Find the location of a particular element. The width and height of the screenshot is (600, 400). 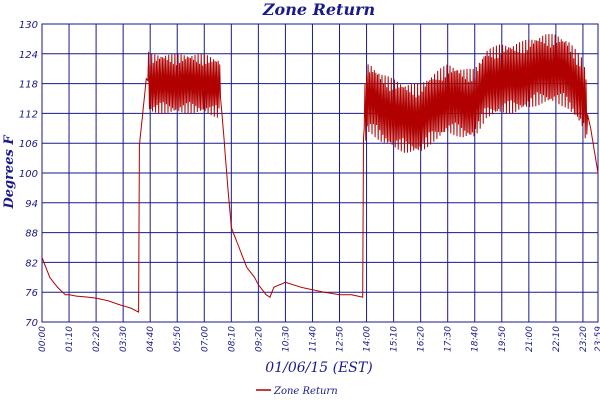

x-tick-label: 14:00 is located at coordinates (368, 339).